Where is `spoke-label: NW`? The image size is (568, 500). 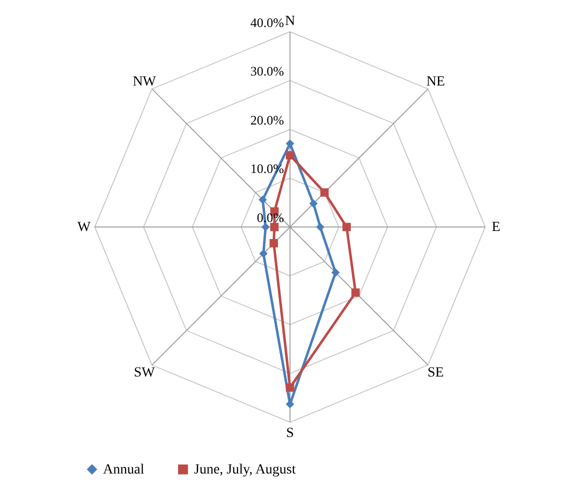
spoke-label: NW is located at coordinates (144, 82).